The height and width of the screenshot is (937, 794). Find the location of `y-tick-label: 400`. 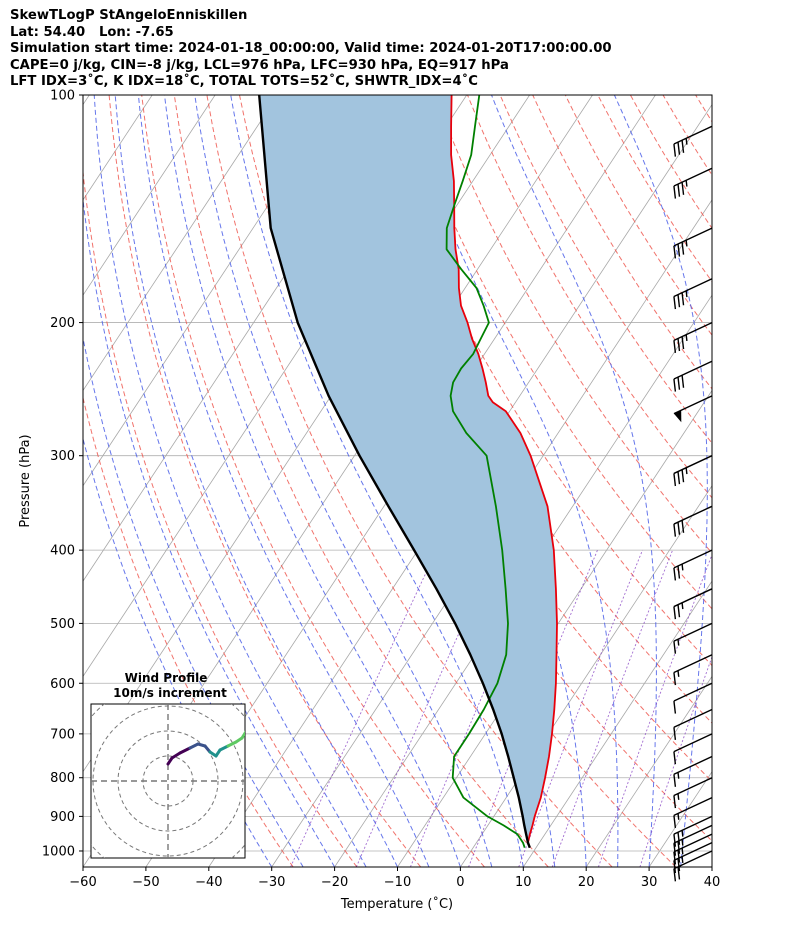

y-tick-label: 400 is located at coordinates (62, 551).